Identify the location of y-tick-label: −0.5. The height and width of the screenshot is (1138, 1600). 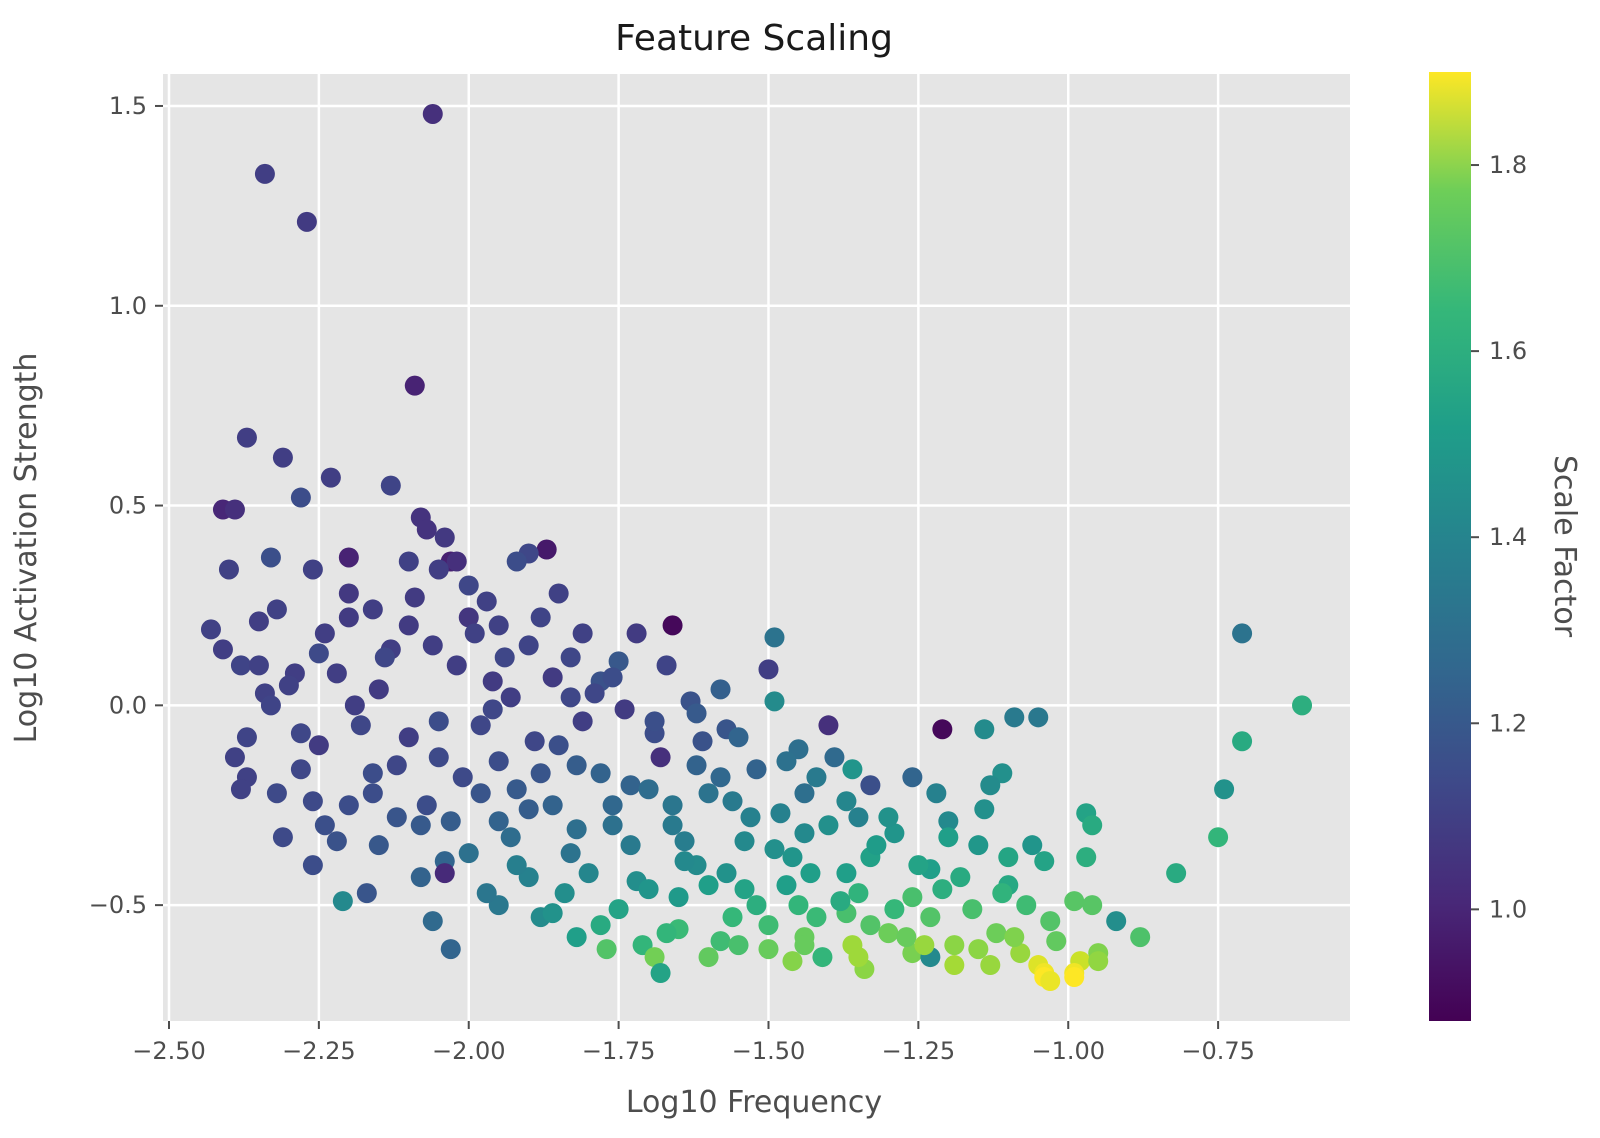
(118, 905).